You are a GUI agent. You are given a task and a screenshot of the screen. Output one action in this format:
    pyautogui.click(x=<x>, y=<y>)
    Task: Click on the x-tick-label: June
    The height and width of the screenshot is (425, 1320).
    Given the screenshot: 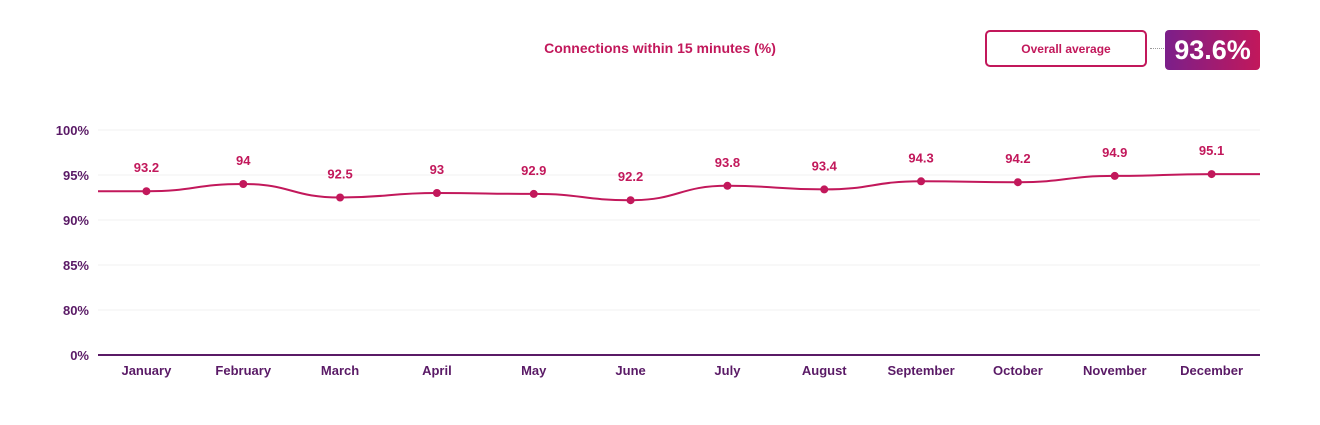 What is the action you would take?
    pyautogui.click(x=630, y=370)
    